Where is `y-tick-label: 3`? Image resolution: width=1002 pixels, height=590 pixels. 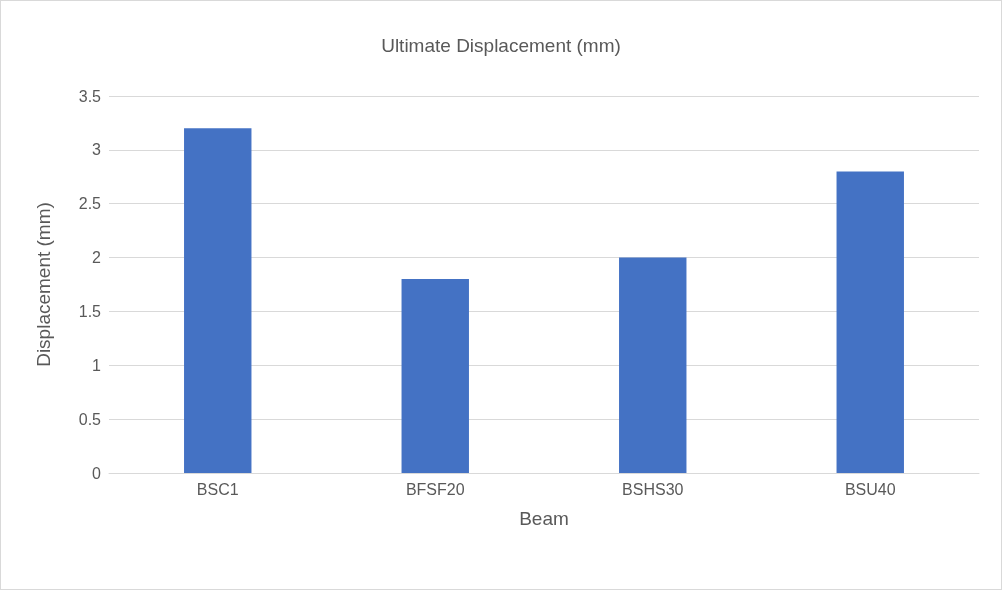
y-tick-label: 3 is located at coordinates (97, 150).